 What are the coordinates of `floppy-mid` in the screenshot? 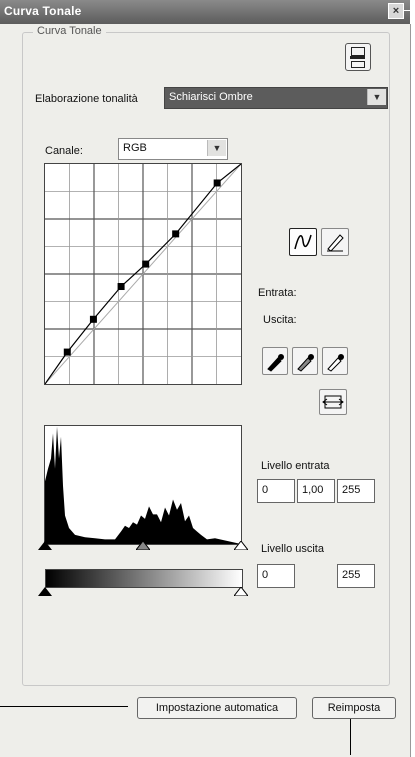 It's located at (357, 57).